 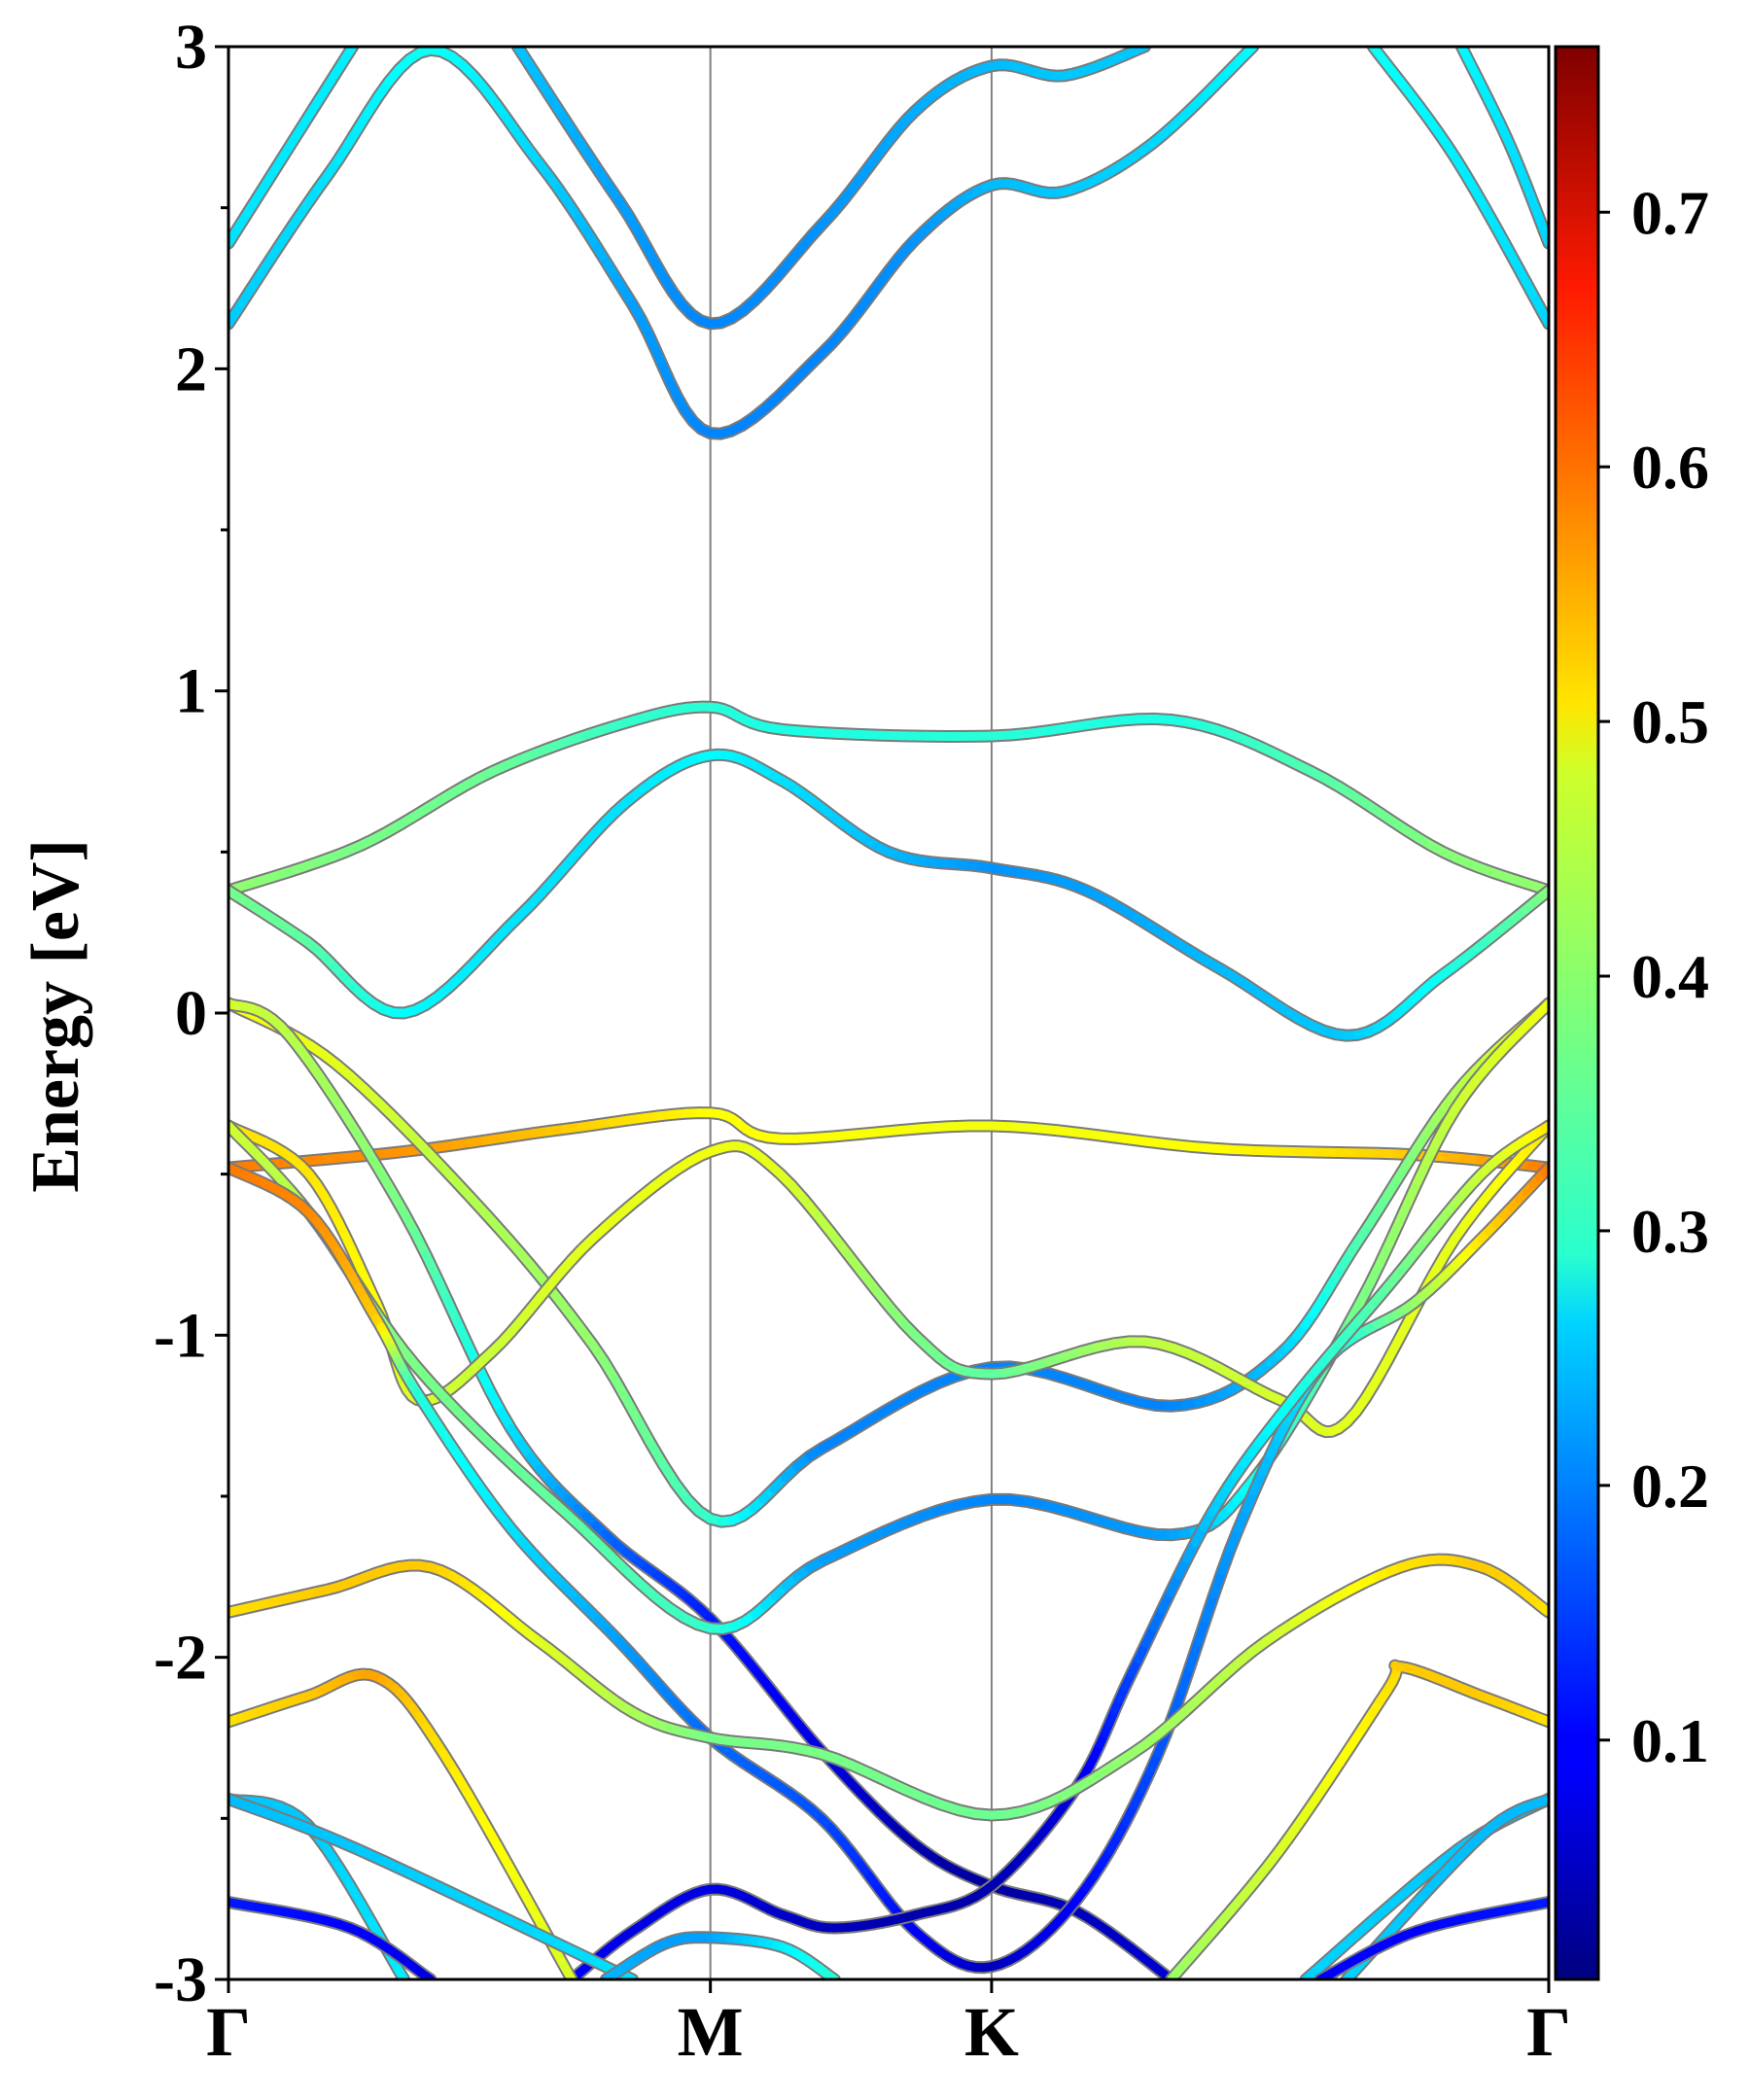 I want to click on colorbar, so click(x=1577, y=1013).